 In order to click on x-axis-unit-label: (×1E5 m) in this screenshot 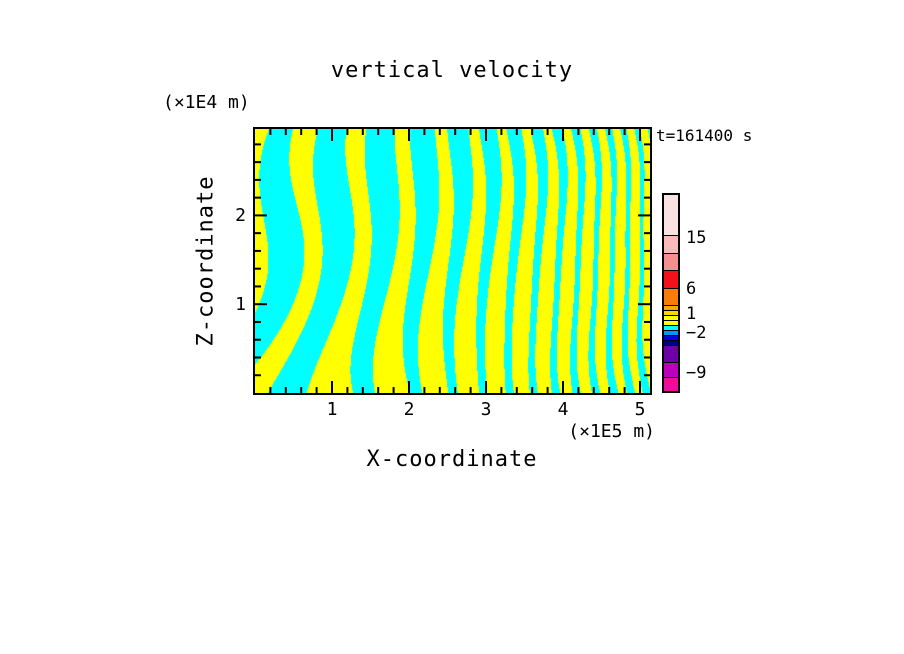, I will do `click(611, 431)`.